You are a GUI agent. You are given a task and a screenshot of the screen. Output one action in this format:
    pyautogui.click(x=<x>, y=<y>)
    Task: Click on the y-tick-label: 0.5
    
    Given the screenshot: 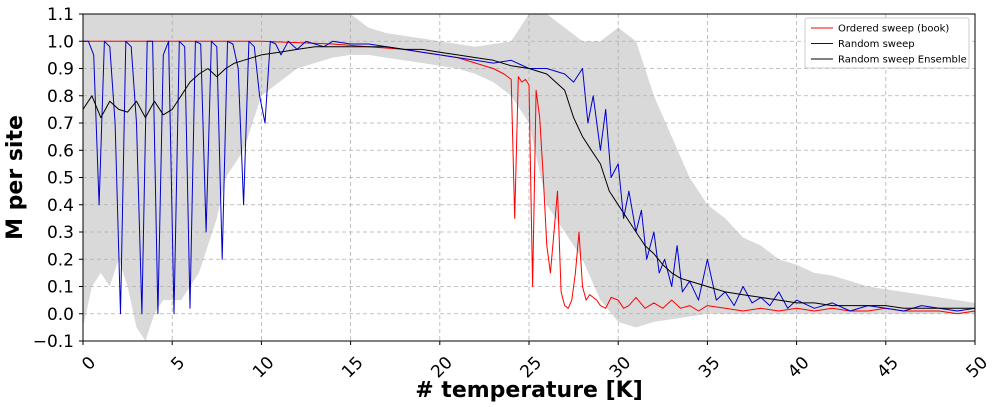 What is the action you would take?
    pyautogui.click(x=60, y=179)
    